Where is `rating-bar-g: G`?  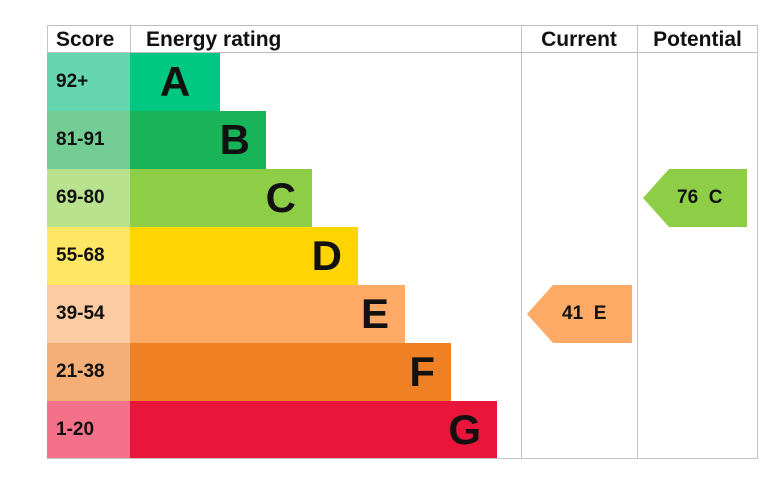 rating-bar-g: G is located at coordinates (313, 430).